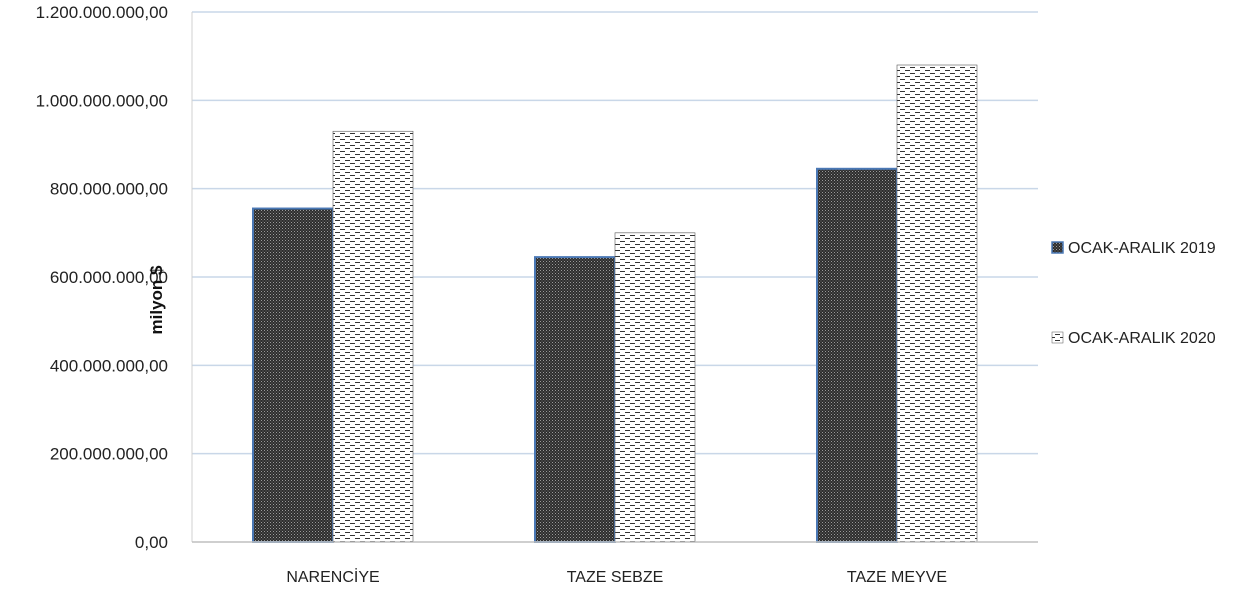  I want to click on x-axis-categories: NARENCİYE TAZE SEBZE TAZE MEYVE, so click(616, 576).